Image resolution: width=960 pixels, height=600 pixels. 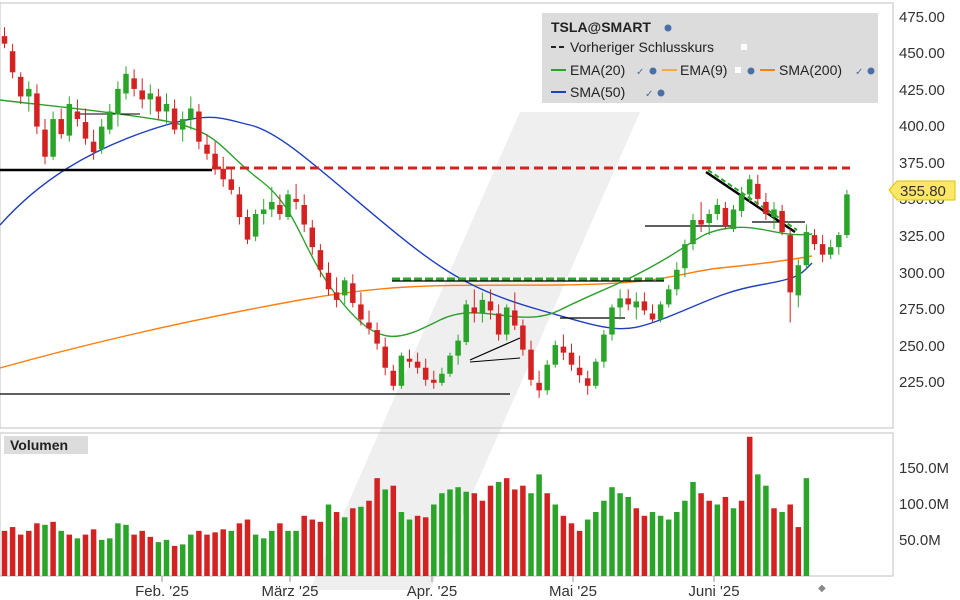 What do you see at coordinates (922, 90) in the screenshot?
I see `price-tick: 425.00` at bounding box center [922, 90].